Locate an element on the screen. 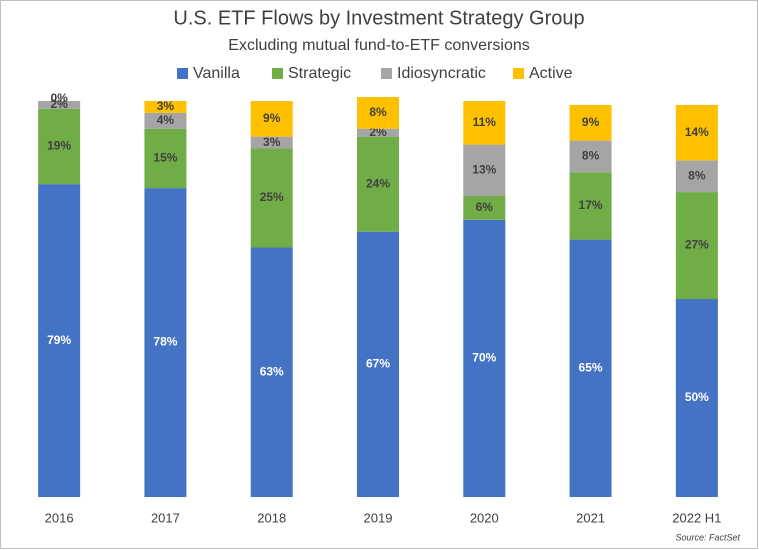 Image resolution: width=759 pixels, height=550 pixels. data-label: 65% is located at coordinates (591, 367).